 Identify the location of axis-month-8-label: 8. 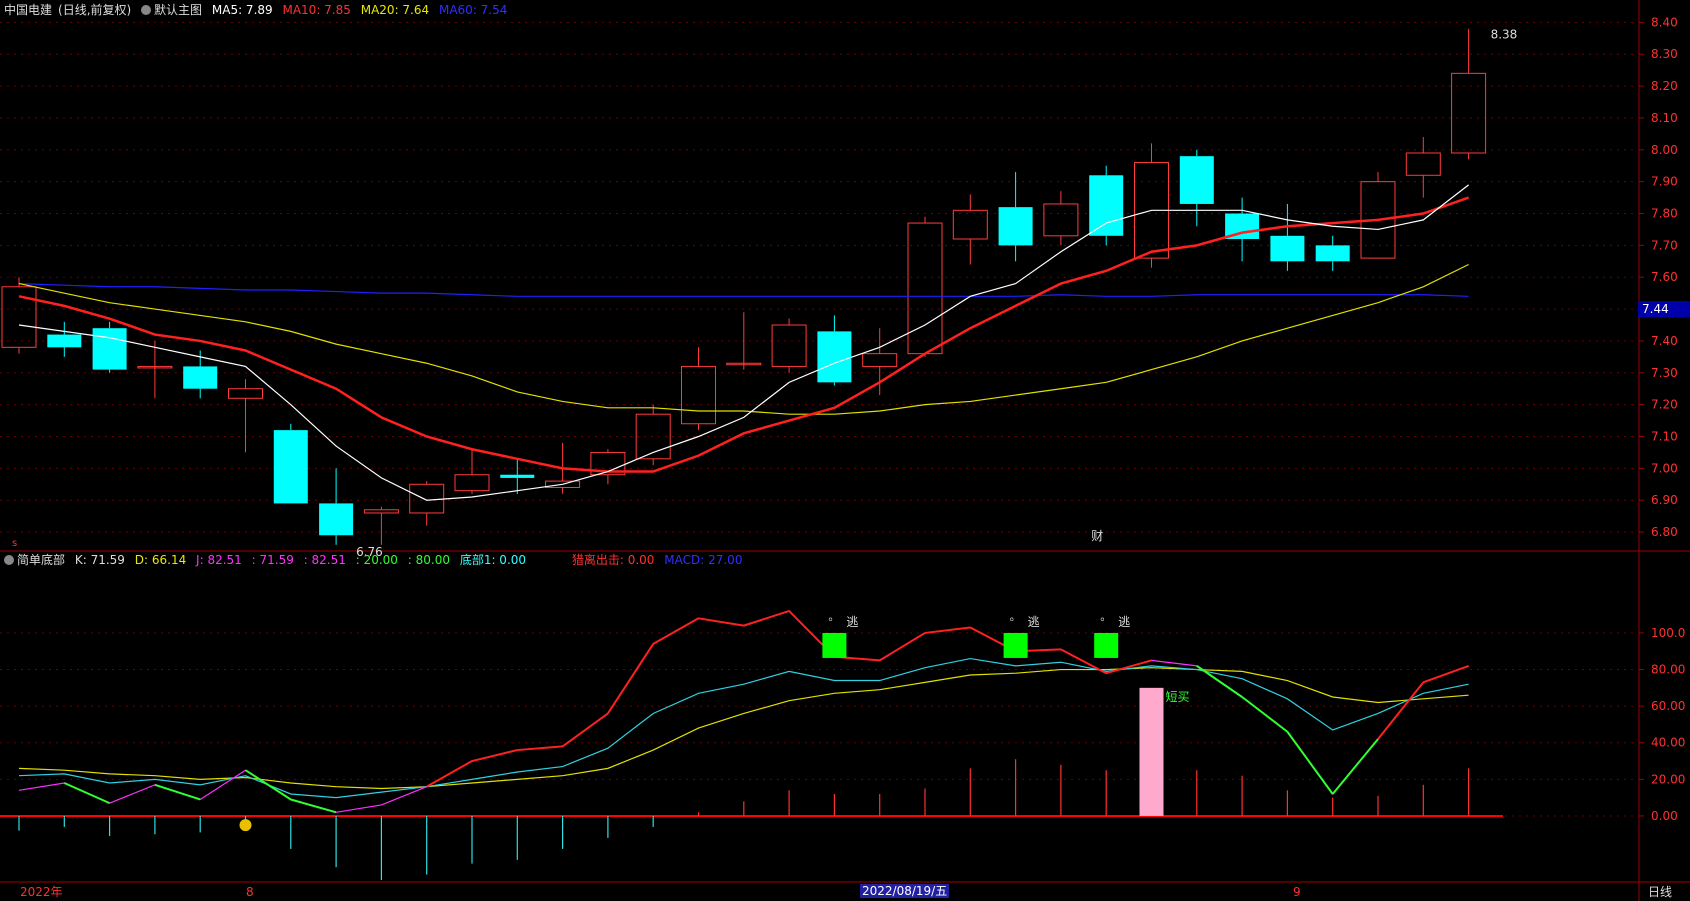
(250, 892).